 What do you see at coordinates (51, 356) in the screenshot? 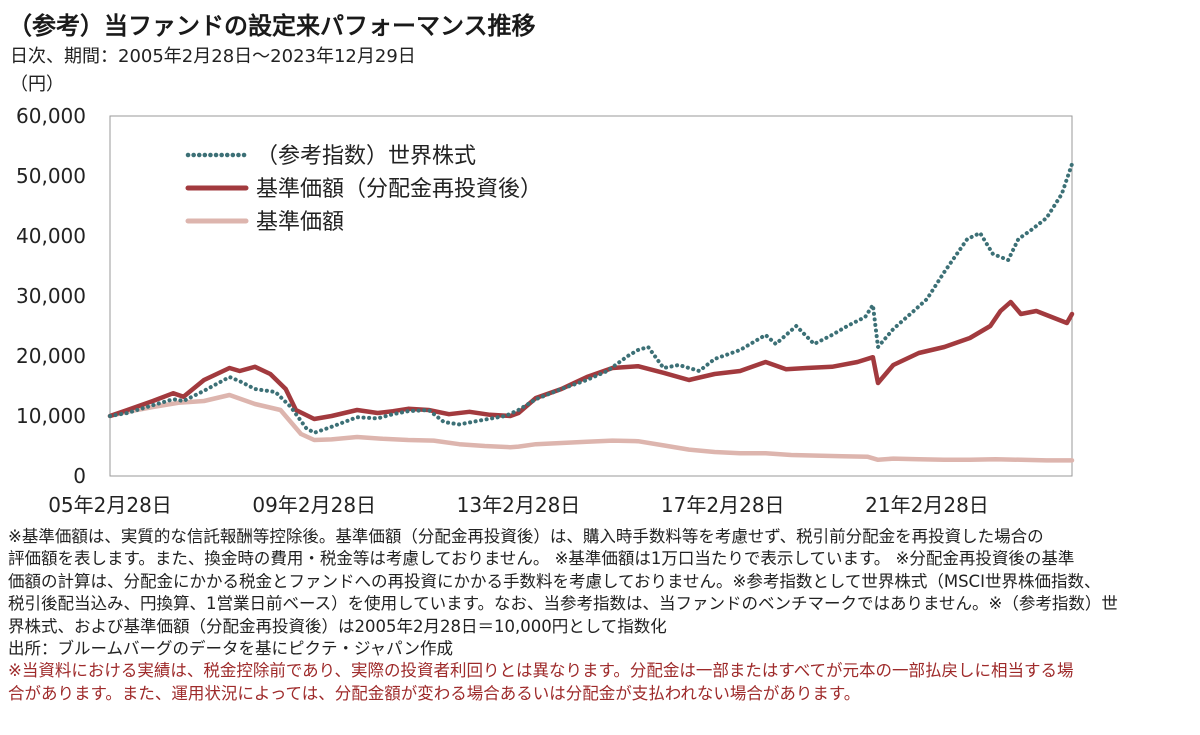
I see `y-tick-label: 20,000` at bounding box center [51, 356].